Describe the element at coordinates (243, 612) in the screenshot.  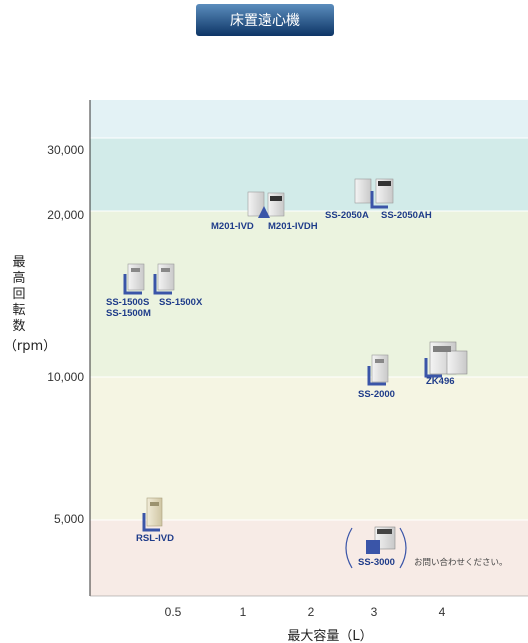
I see `x-tick-label: 1` at that location.